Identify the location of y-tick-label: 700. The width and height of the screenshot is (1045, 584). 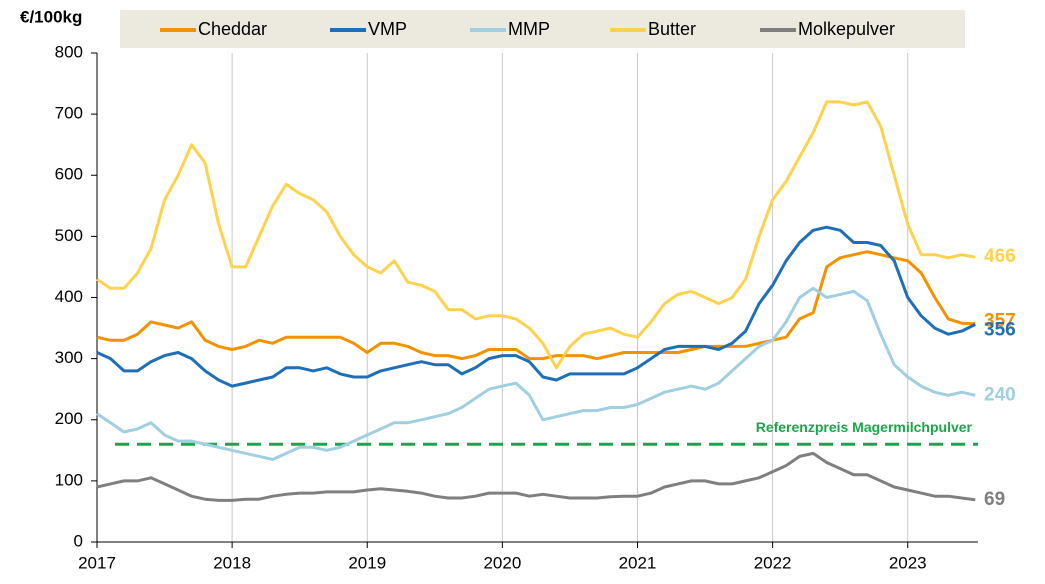
(69, 113).